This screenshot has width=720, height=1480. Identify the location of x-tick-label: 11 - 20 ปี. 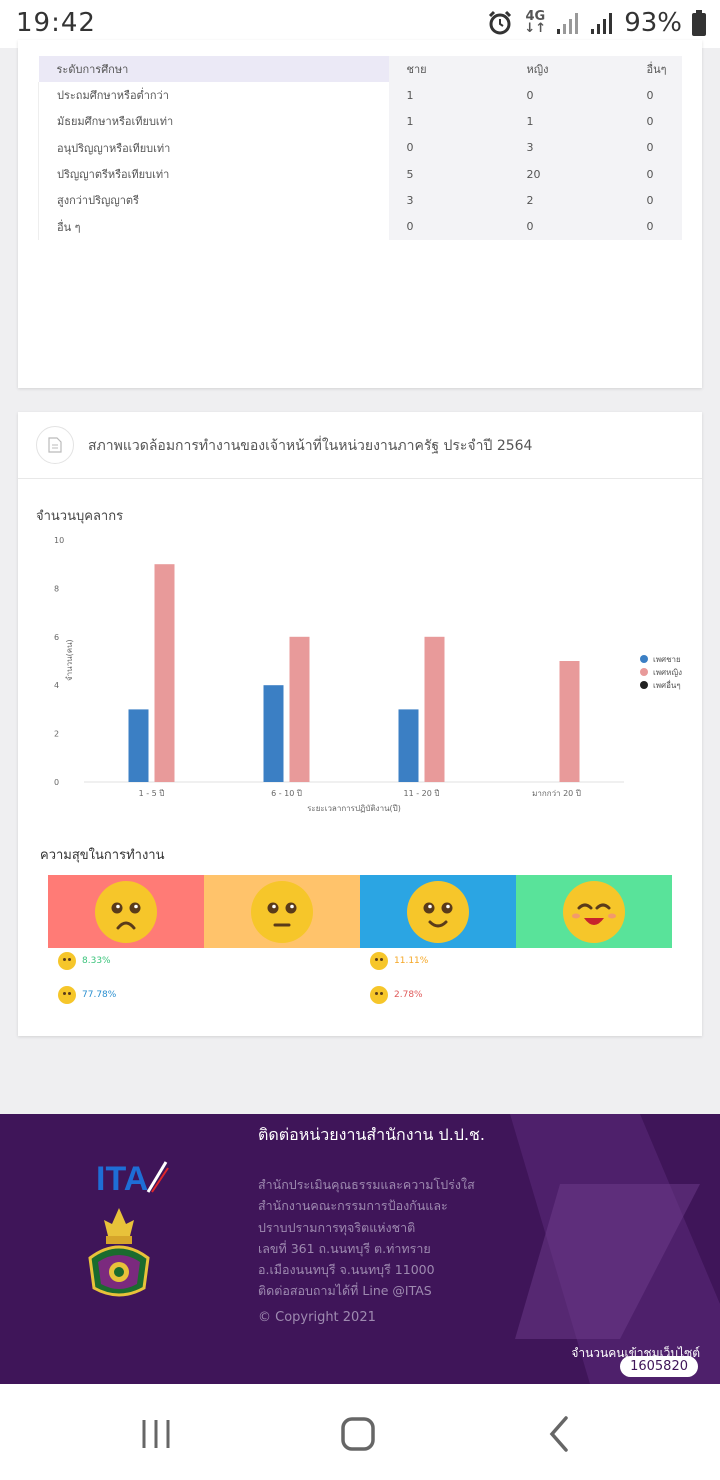
(422, 793).